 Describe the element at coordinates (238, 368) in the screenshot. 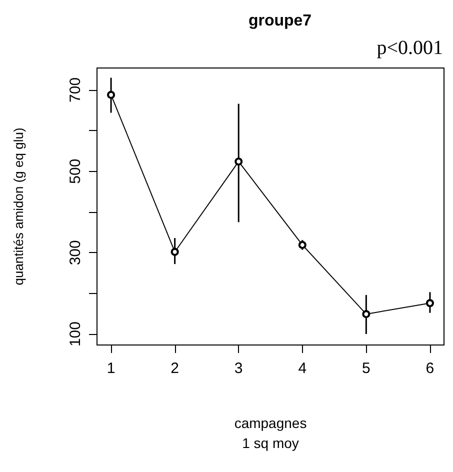

I see `x-tick-label: 3` at that location.